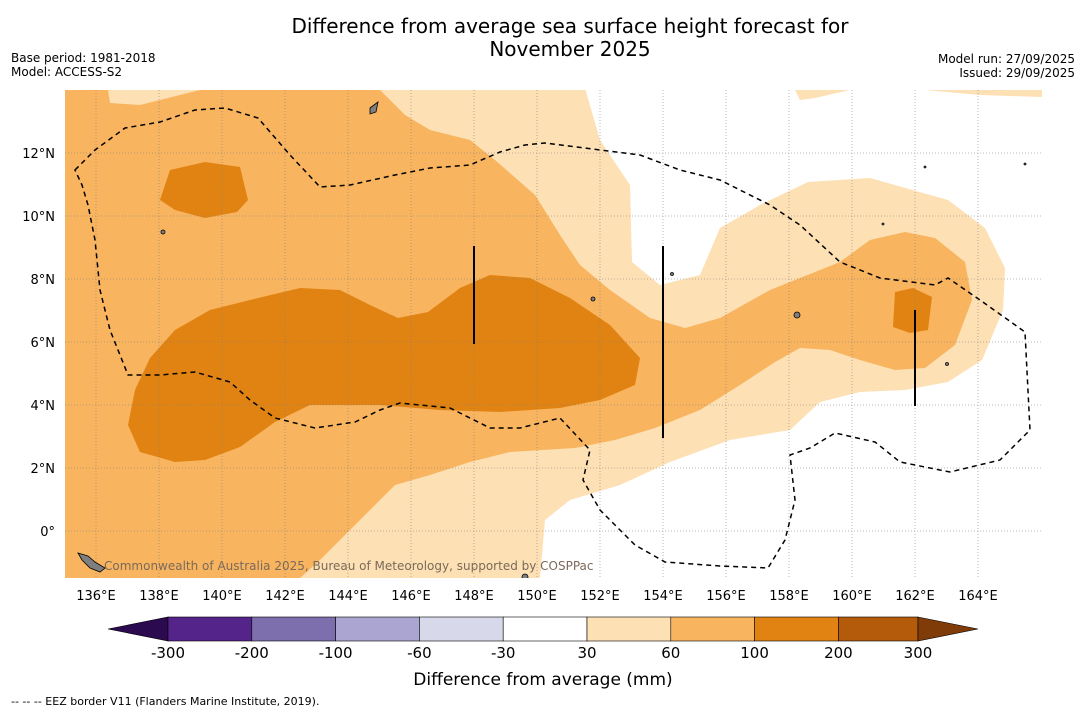 This screenshot has height=713, width=1085. I want to click on model-name: Model: ACCESS-S2, so click(67, 72).